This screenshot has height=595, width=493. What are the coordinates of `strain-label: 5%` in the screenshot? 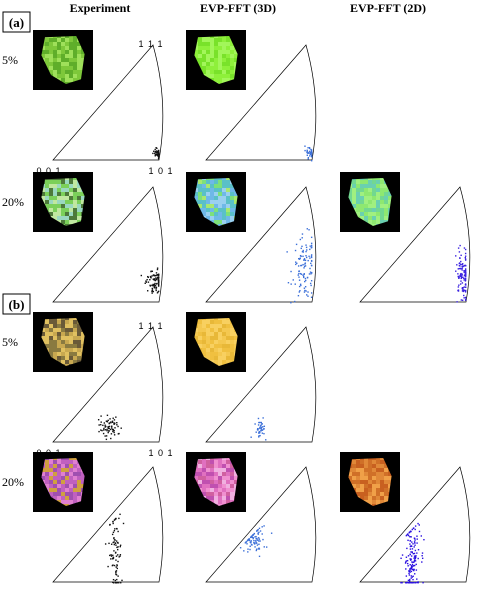 It's located at (10, 60).